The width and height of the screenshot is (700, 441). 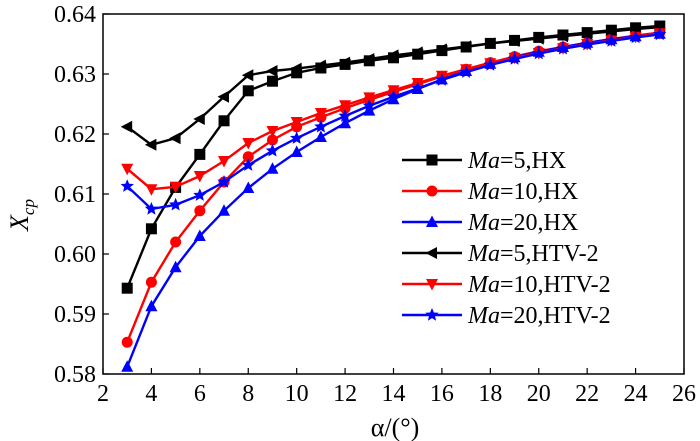 What do you see at coordinates (394, 394) in the screenshot?
I see `x-tick-label-14: 14` at bounding box center [394, 394].